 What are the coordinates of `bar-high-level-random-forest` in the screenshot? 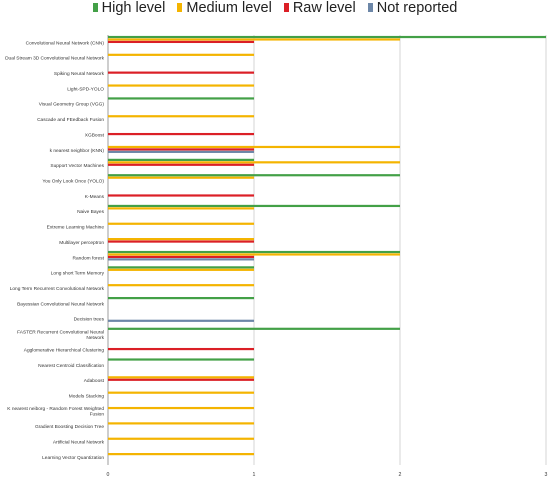 It's located at (254, 252).